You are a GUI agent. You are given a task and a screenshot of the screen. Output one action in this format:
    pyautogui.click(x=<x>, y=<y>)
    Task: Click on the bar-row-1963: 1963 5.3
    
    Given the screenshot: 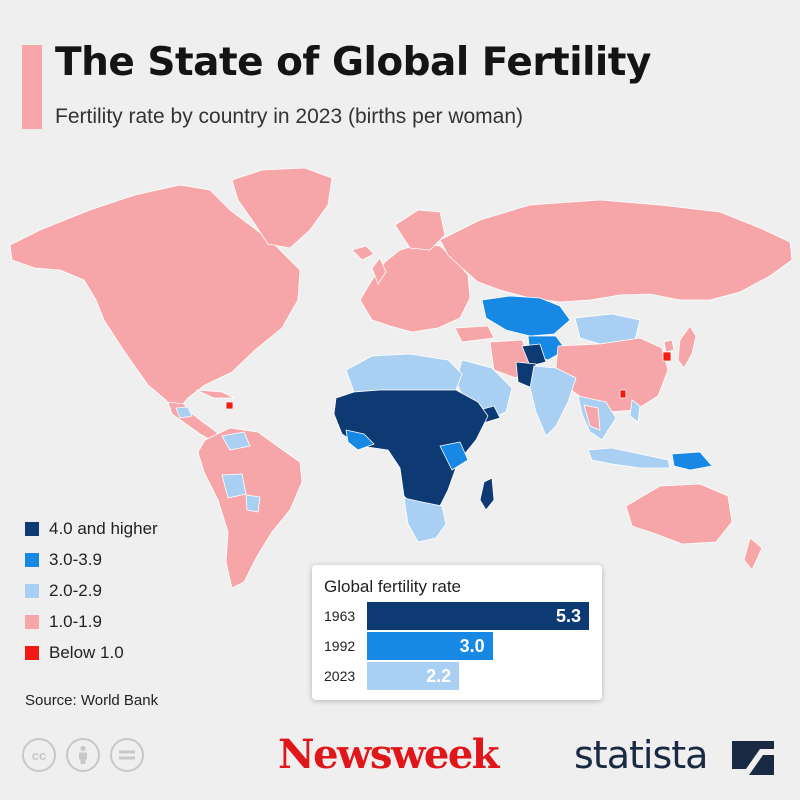 What is the action you would take?
    pyautogui.click(x=457, y=616)
    